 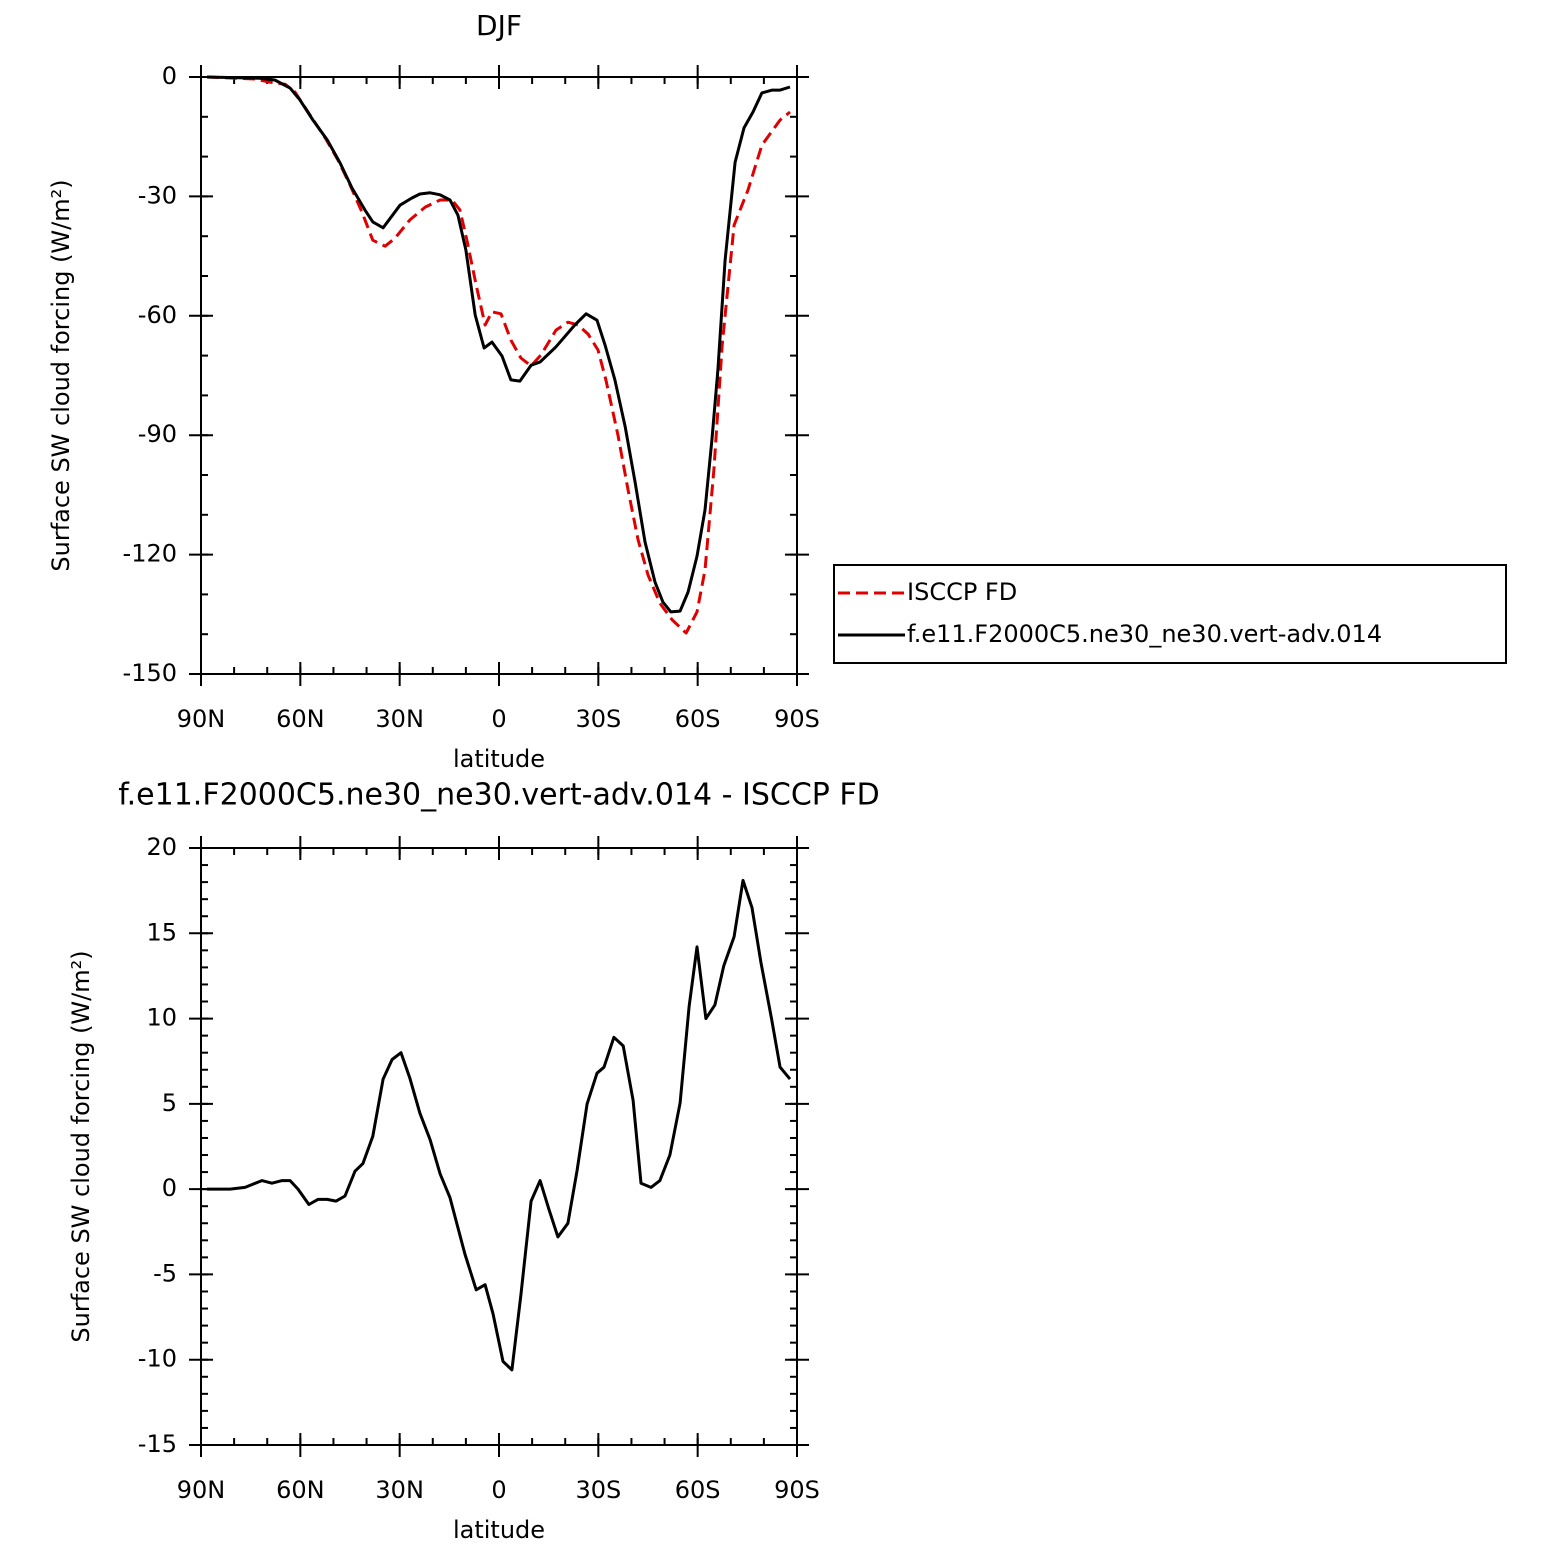 I want to click on legend-label: f.e11.F2000C5.ne30_ne30.vert-adv.014, so click(x=1144, y=634).